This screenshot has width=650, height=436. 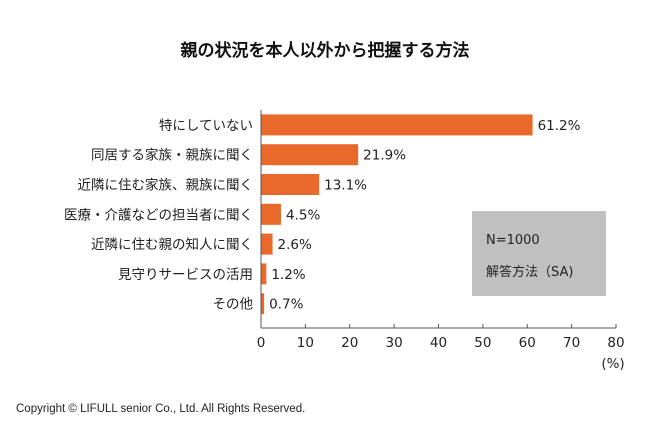 What do you see at coordinates (295, 245) in the screenshot?
I see `data-label: 2.6%` at bounding box center [295, 245].